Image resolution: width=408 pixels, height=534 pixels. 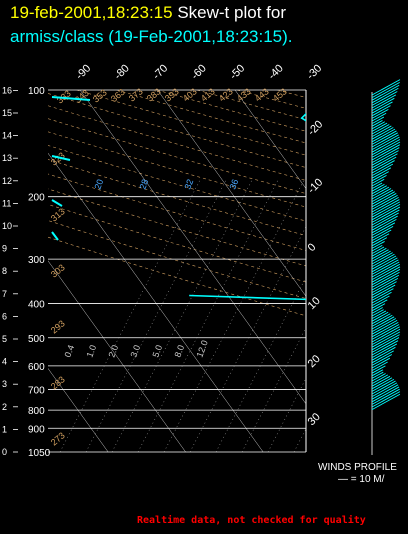 I want to click on adiabat-label: 443, so click(x=262, y=94).